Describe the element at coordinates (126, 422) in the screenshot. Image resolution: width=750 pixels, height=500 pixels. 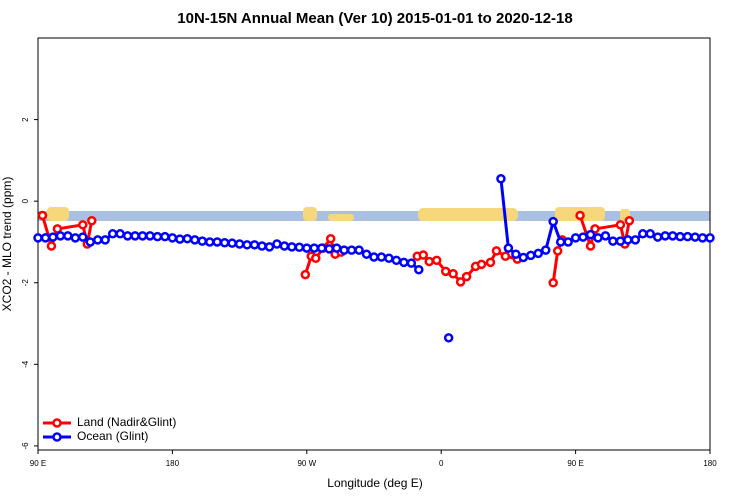
I see `legend-label: Land (Nadir&Glint)` at that location.